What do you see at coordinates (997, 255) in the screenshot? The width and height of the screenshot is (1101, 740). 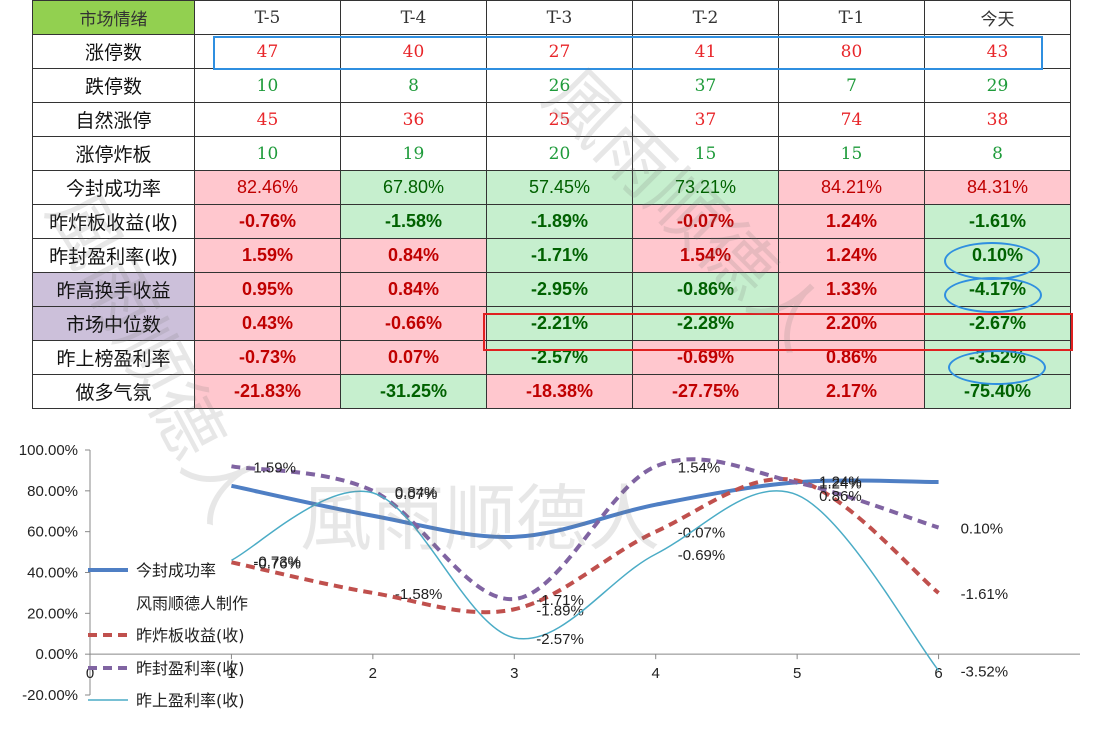 I see `table-cell: 0.10%` at bounding box center [997, 255].